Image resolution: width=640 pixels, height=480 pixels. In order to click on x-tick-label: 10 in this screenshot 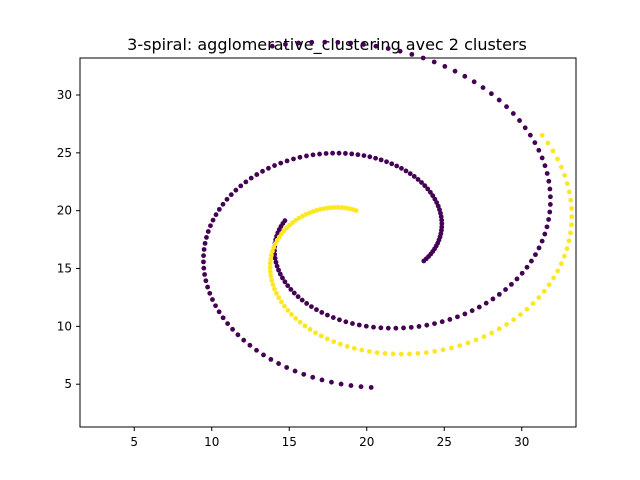, I will do `click(211, 442)`.